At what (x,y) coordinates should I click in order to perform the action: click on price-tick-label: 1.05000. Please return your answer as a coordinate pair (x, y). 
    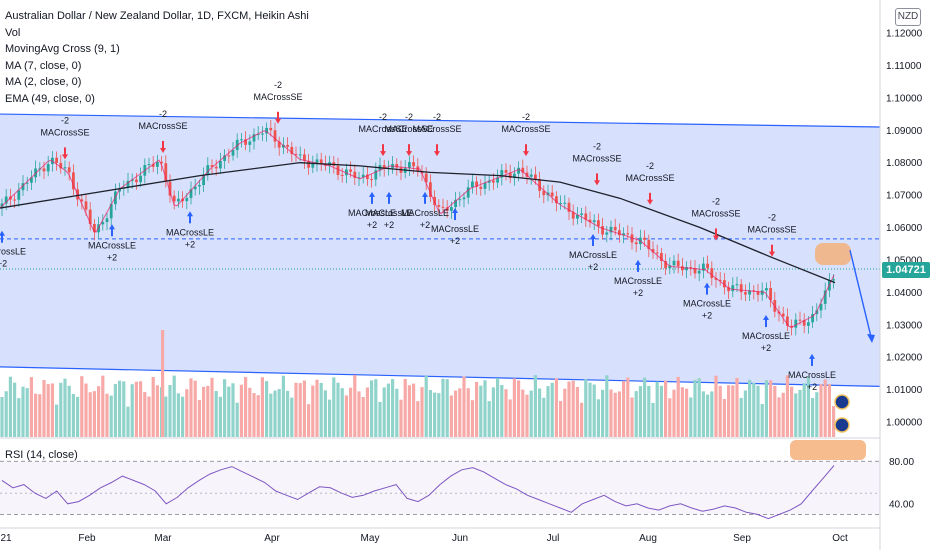
    Looking at the image, I should click on (904, 260).